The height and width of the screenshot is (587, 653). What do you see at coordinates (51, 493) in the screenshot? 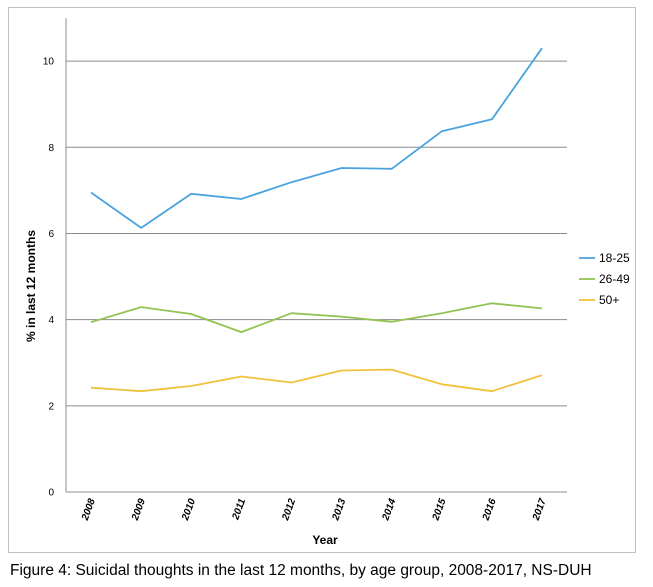
I see `y-tick-label: 0` at bounding box center [51, 493].